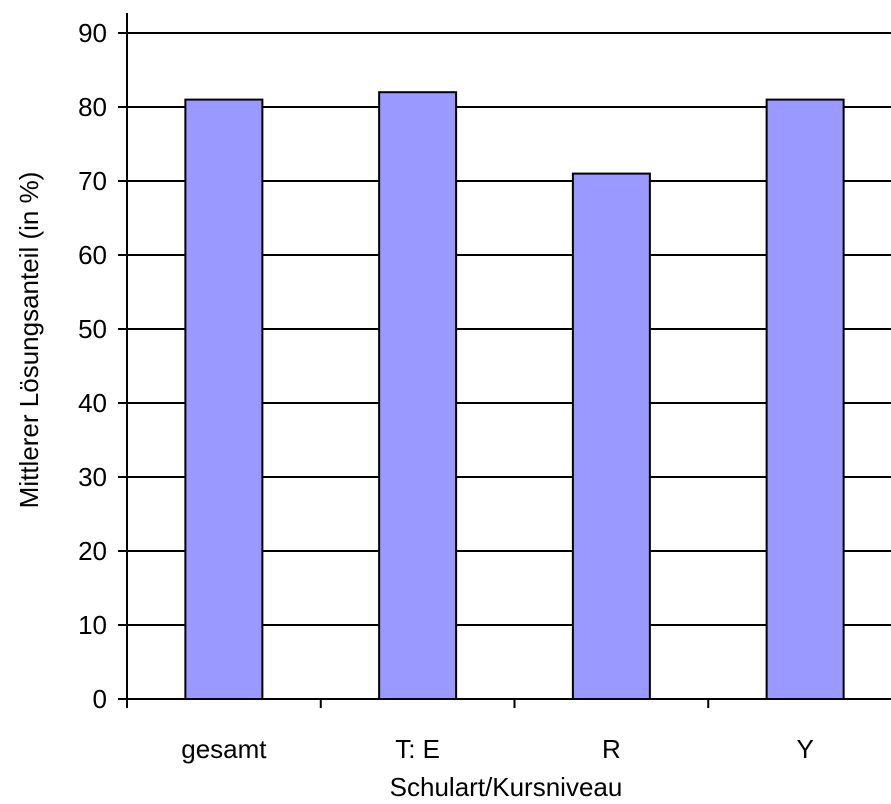 The width and height of the screenshot is (891, 804). Describe the element at coordinates (417, 749) in the screenshot. I see `x-tick-label: T: E` at that location.